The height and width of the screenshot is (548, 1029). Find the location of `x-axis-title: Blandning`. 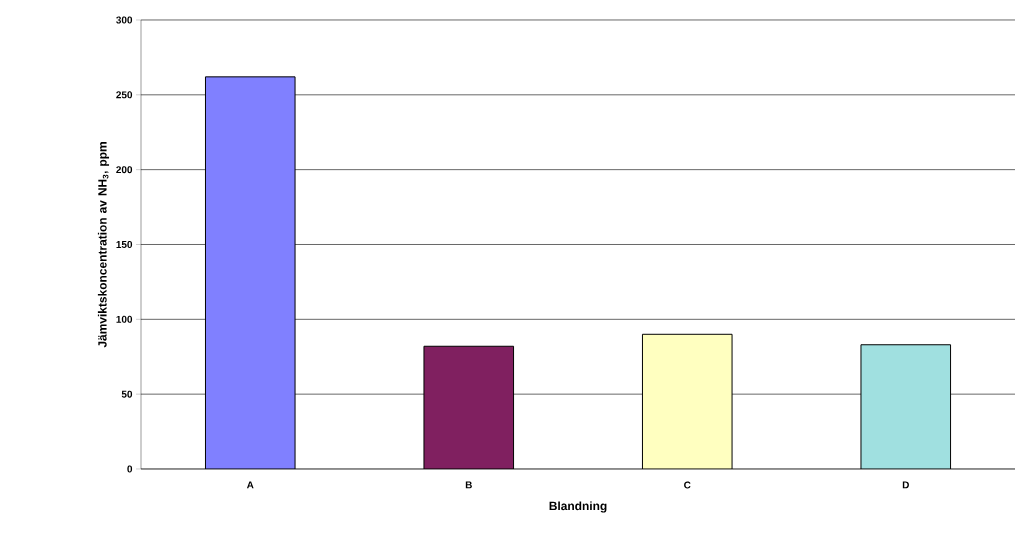

x-axis-title: Blandning is located at coordinates (578, 507).